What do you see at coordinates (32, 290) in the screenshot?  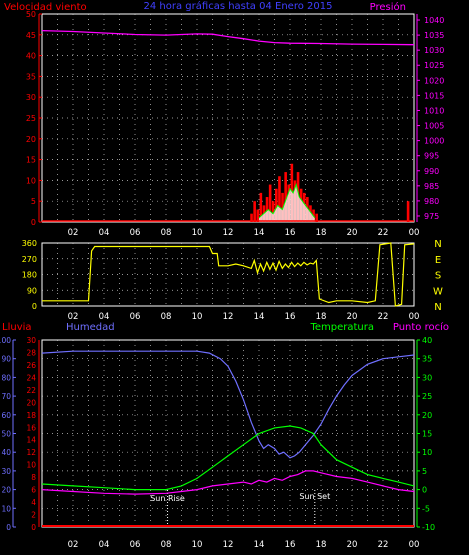 I see `direction-tick-label: 90` at bounding box center [32, 290].